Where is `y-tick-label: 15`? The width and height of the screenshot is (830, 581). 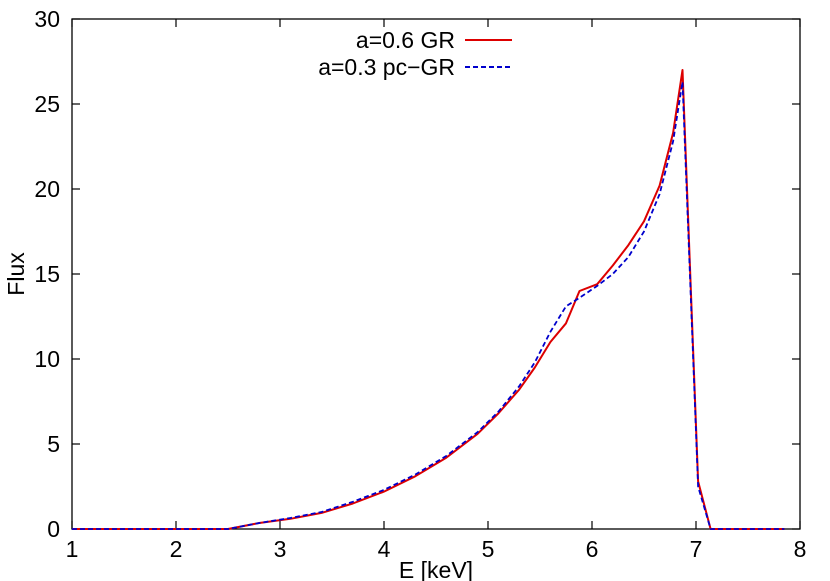
y-tick-label: 15 is located at coordinates (47, 274).